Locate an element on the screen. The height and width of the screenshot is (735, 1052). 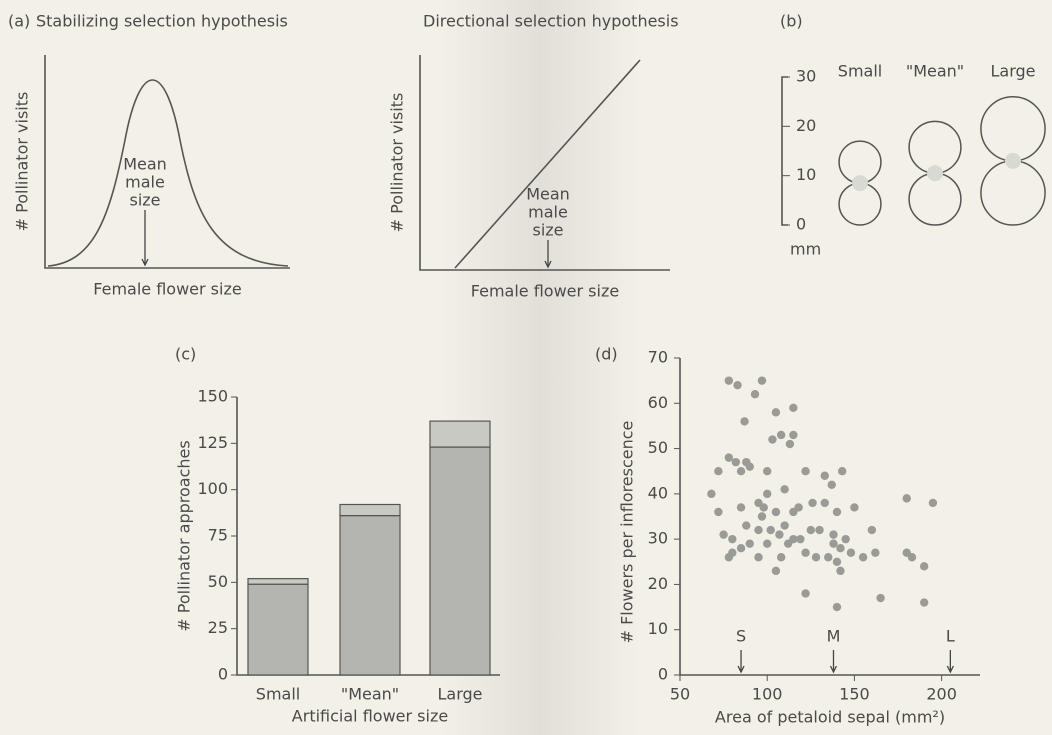
x-tick-label: Small is located at coordinates (278, 694).